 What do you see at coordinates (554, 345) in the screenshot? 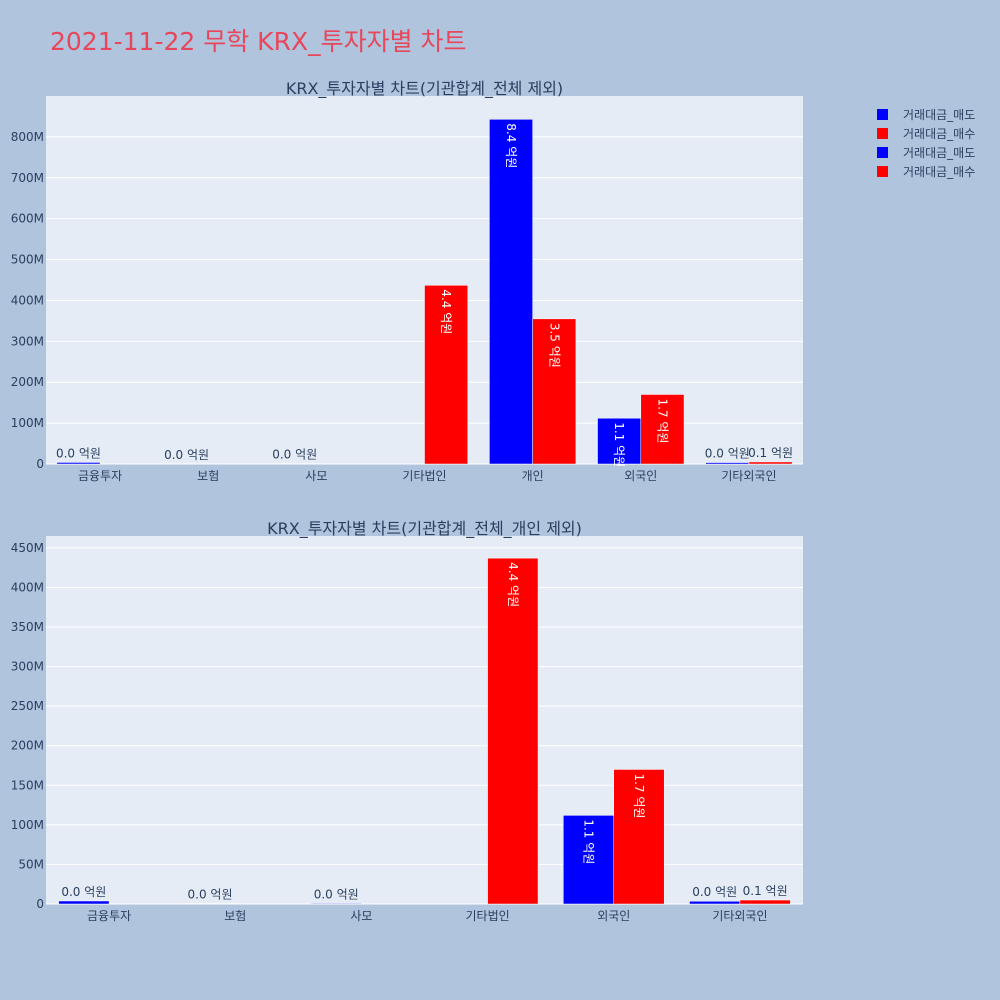
I see `data-label: 3.5 억원` at bounding box center [554, 345].